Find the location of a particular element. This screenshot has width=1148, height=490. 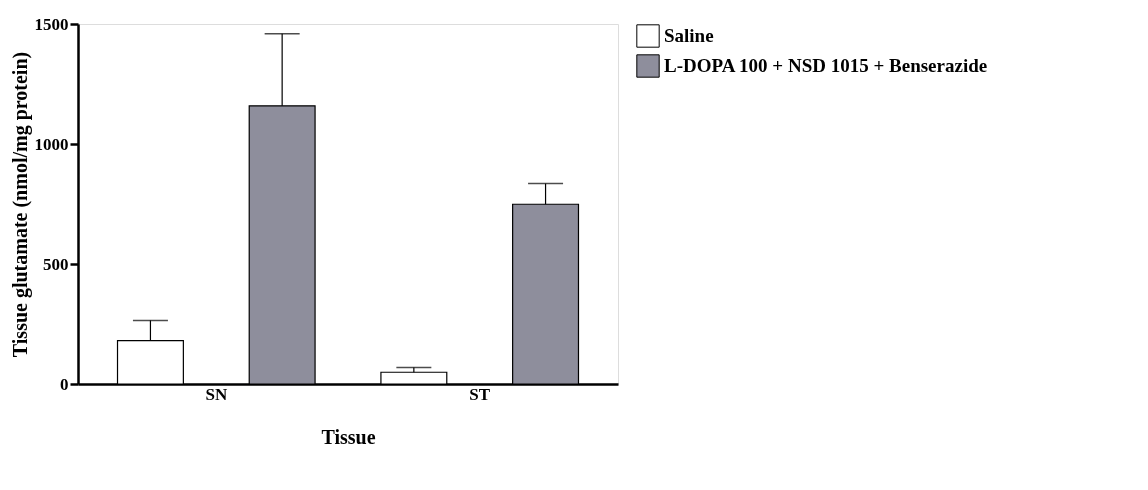

y-tick-label: 1000 is located at coordinates (51, 144).